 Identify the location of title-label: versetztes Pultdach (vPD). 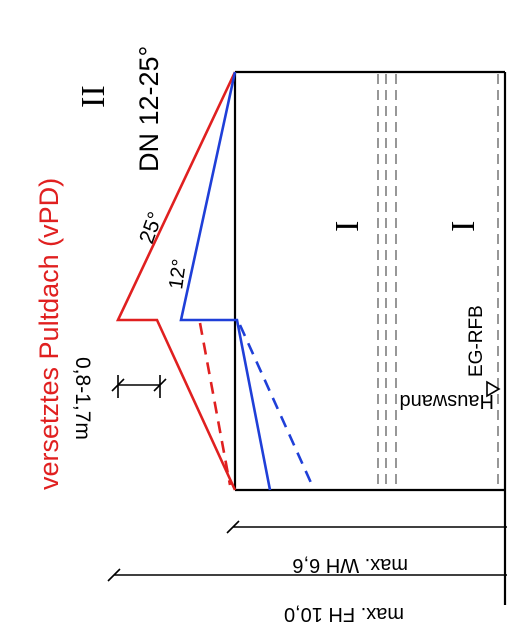
(49, 334).